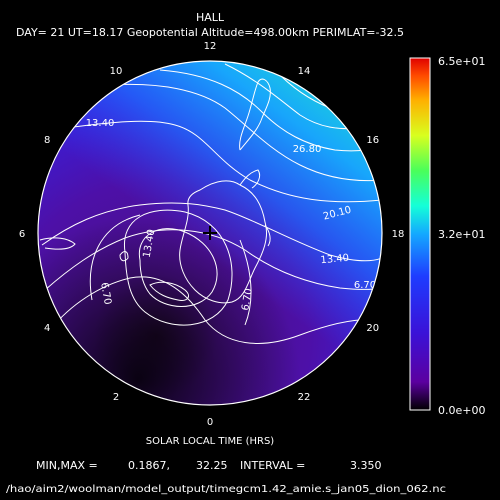  Describe the element at coordinates (116, 397) in the screenshot. I see `local-time-label: 2` at that location.